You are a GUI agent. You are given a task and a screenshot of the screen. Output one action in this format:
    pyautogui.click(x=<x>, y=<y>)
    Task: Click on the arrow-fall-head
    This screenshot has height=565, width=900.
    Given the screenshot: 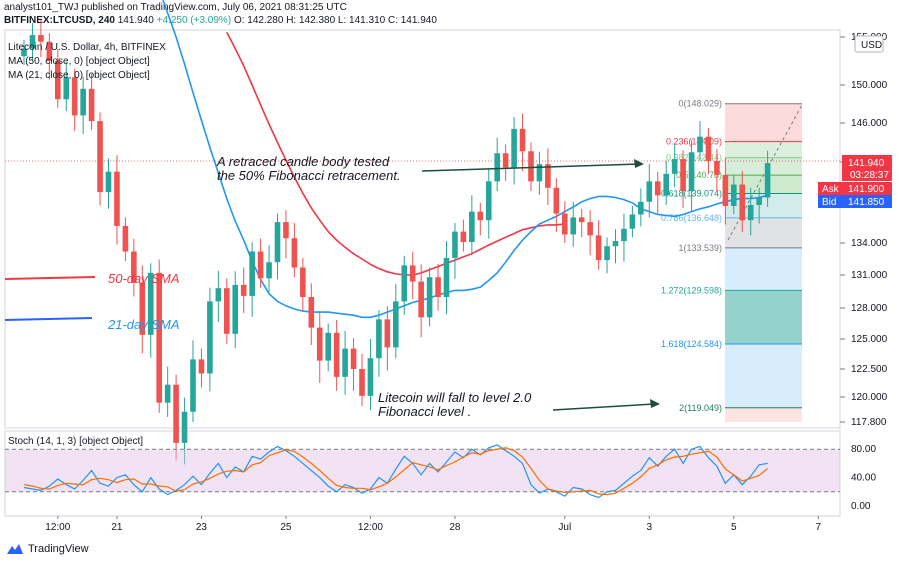 What is the action you would take?
    pyautogui.click(x=655, y=403)
    